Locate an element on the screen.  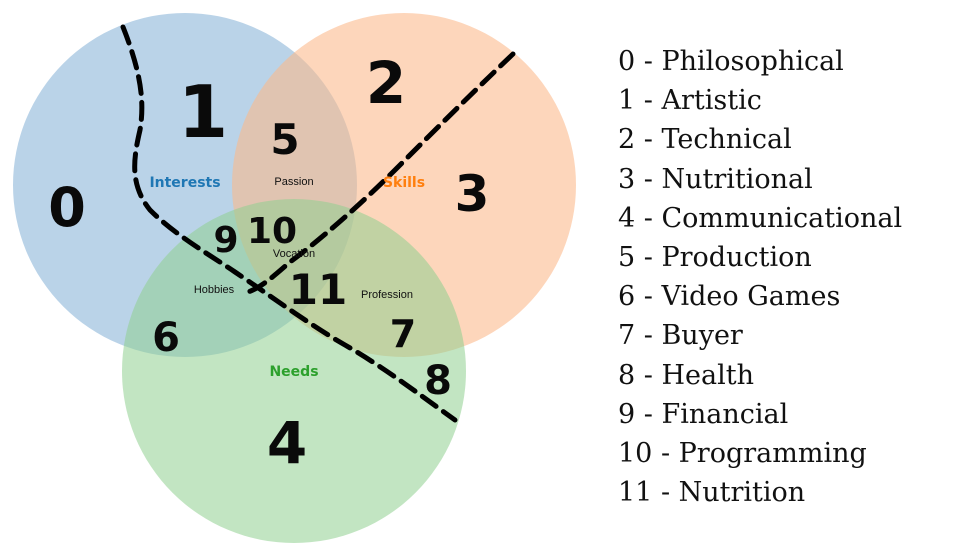
legend-item-9: 9 - Financial is located at coordinates (703, 414).